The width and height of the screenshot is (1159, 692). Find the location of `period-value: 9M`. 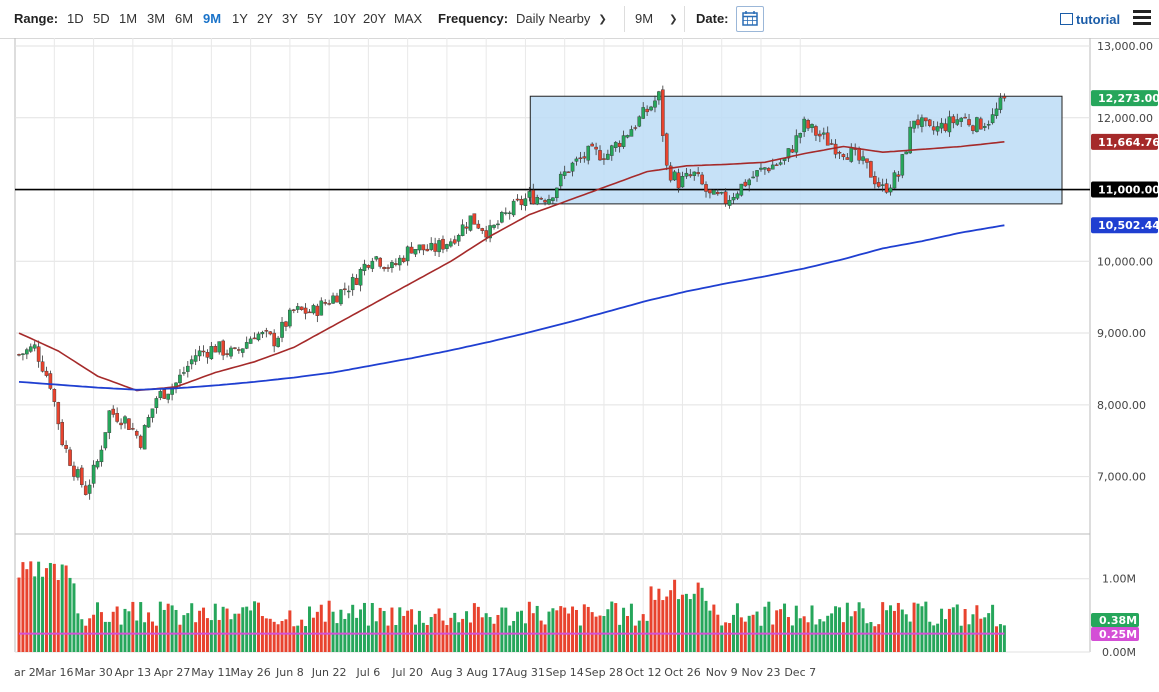

period-value: 9M is located at coordinates (644, 18).